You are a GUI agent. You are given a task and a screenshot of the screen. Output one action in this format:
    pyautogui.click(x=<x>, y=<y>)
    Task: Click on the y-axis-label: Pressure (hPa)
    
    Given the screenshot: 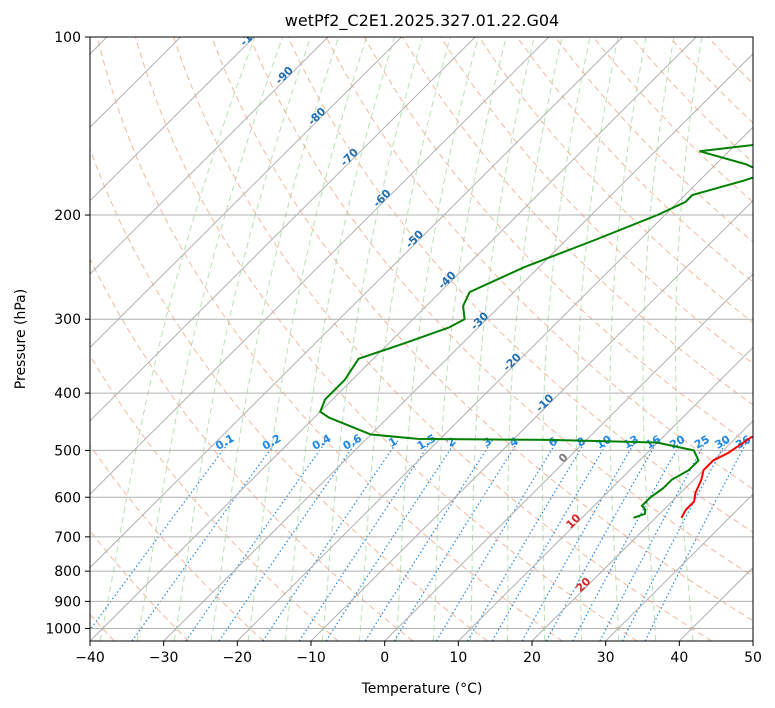 What is the action you would take?
    pyautogui.click(x=21, y=339)
    